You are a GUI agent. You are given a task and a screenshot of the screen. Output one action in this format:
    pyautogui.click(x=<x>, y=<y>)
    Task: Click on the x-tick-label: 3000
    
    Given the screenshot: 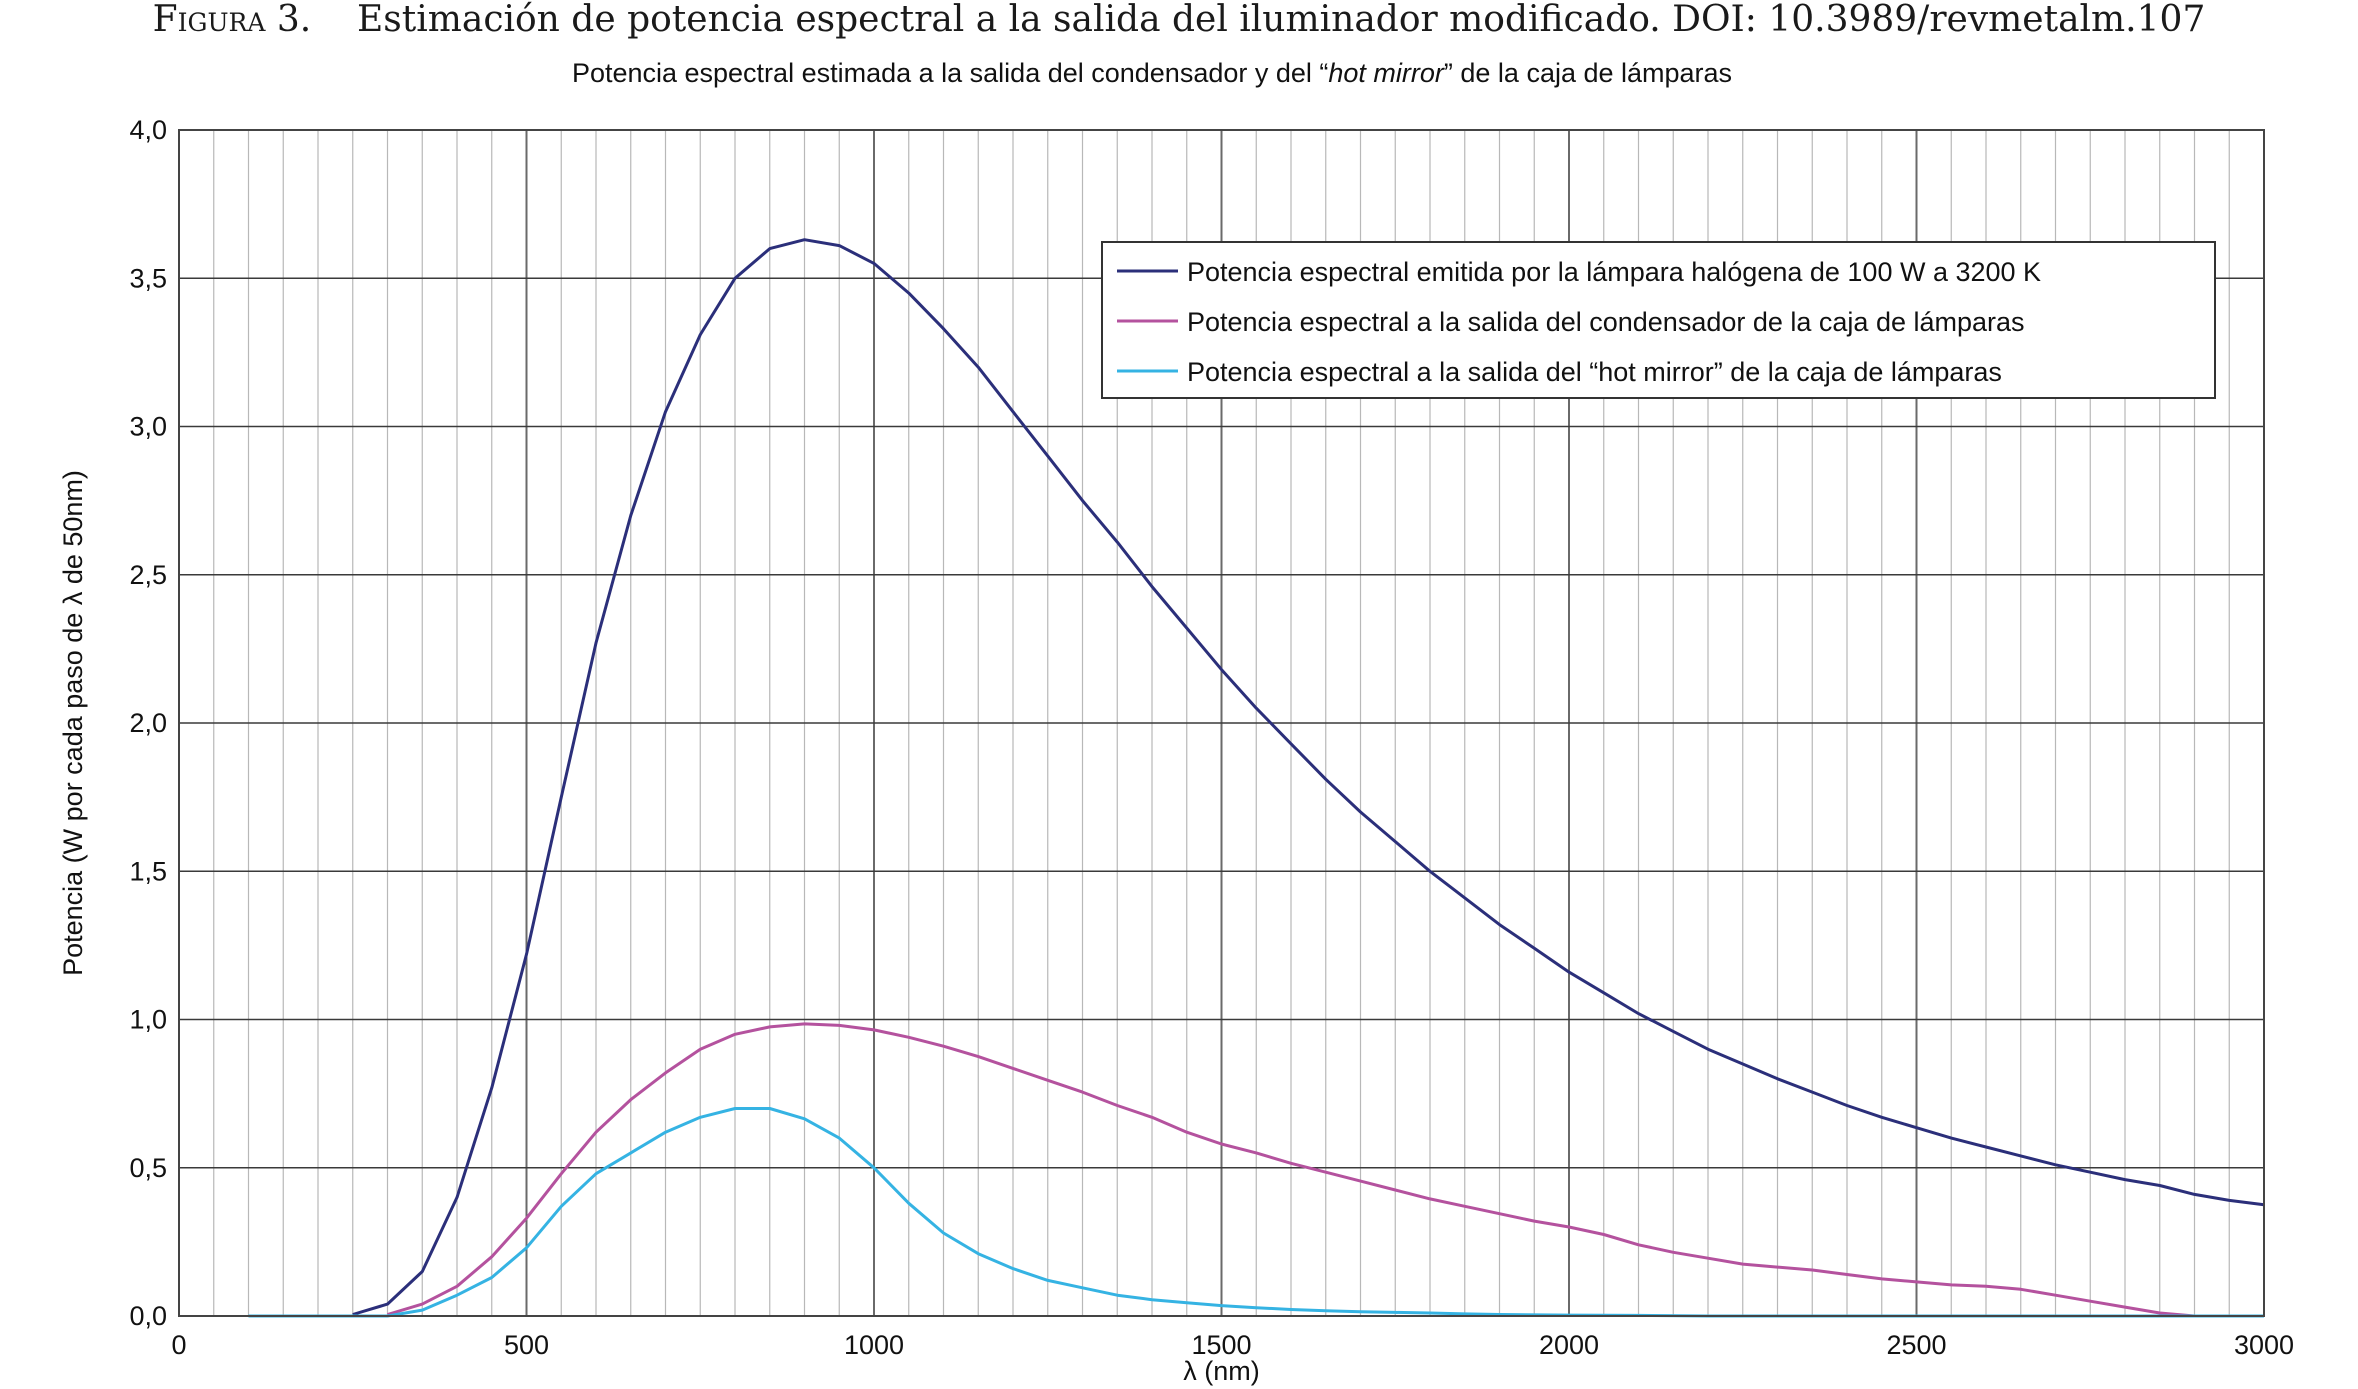 What is the action you would take?
    pyautogui.click(x=2264, y=1345)
    